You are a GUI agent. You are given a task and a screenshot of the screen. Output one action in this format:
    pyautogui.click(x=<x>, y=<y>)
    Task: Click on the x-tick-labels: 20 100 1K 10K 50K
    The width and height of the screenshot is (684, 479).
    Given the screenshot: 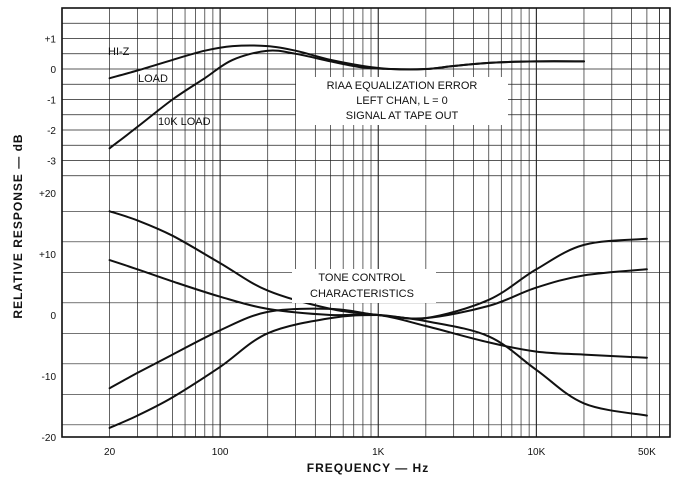 What is the action you would take?
    pyautogui.click(x=380, y=452)
    